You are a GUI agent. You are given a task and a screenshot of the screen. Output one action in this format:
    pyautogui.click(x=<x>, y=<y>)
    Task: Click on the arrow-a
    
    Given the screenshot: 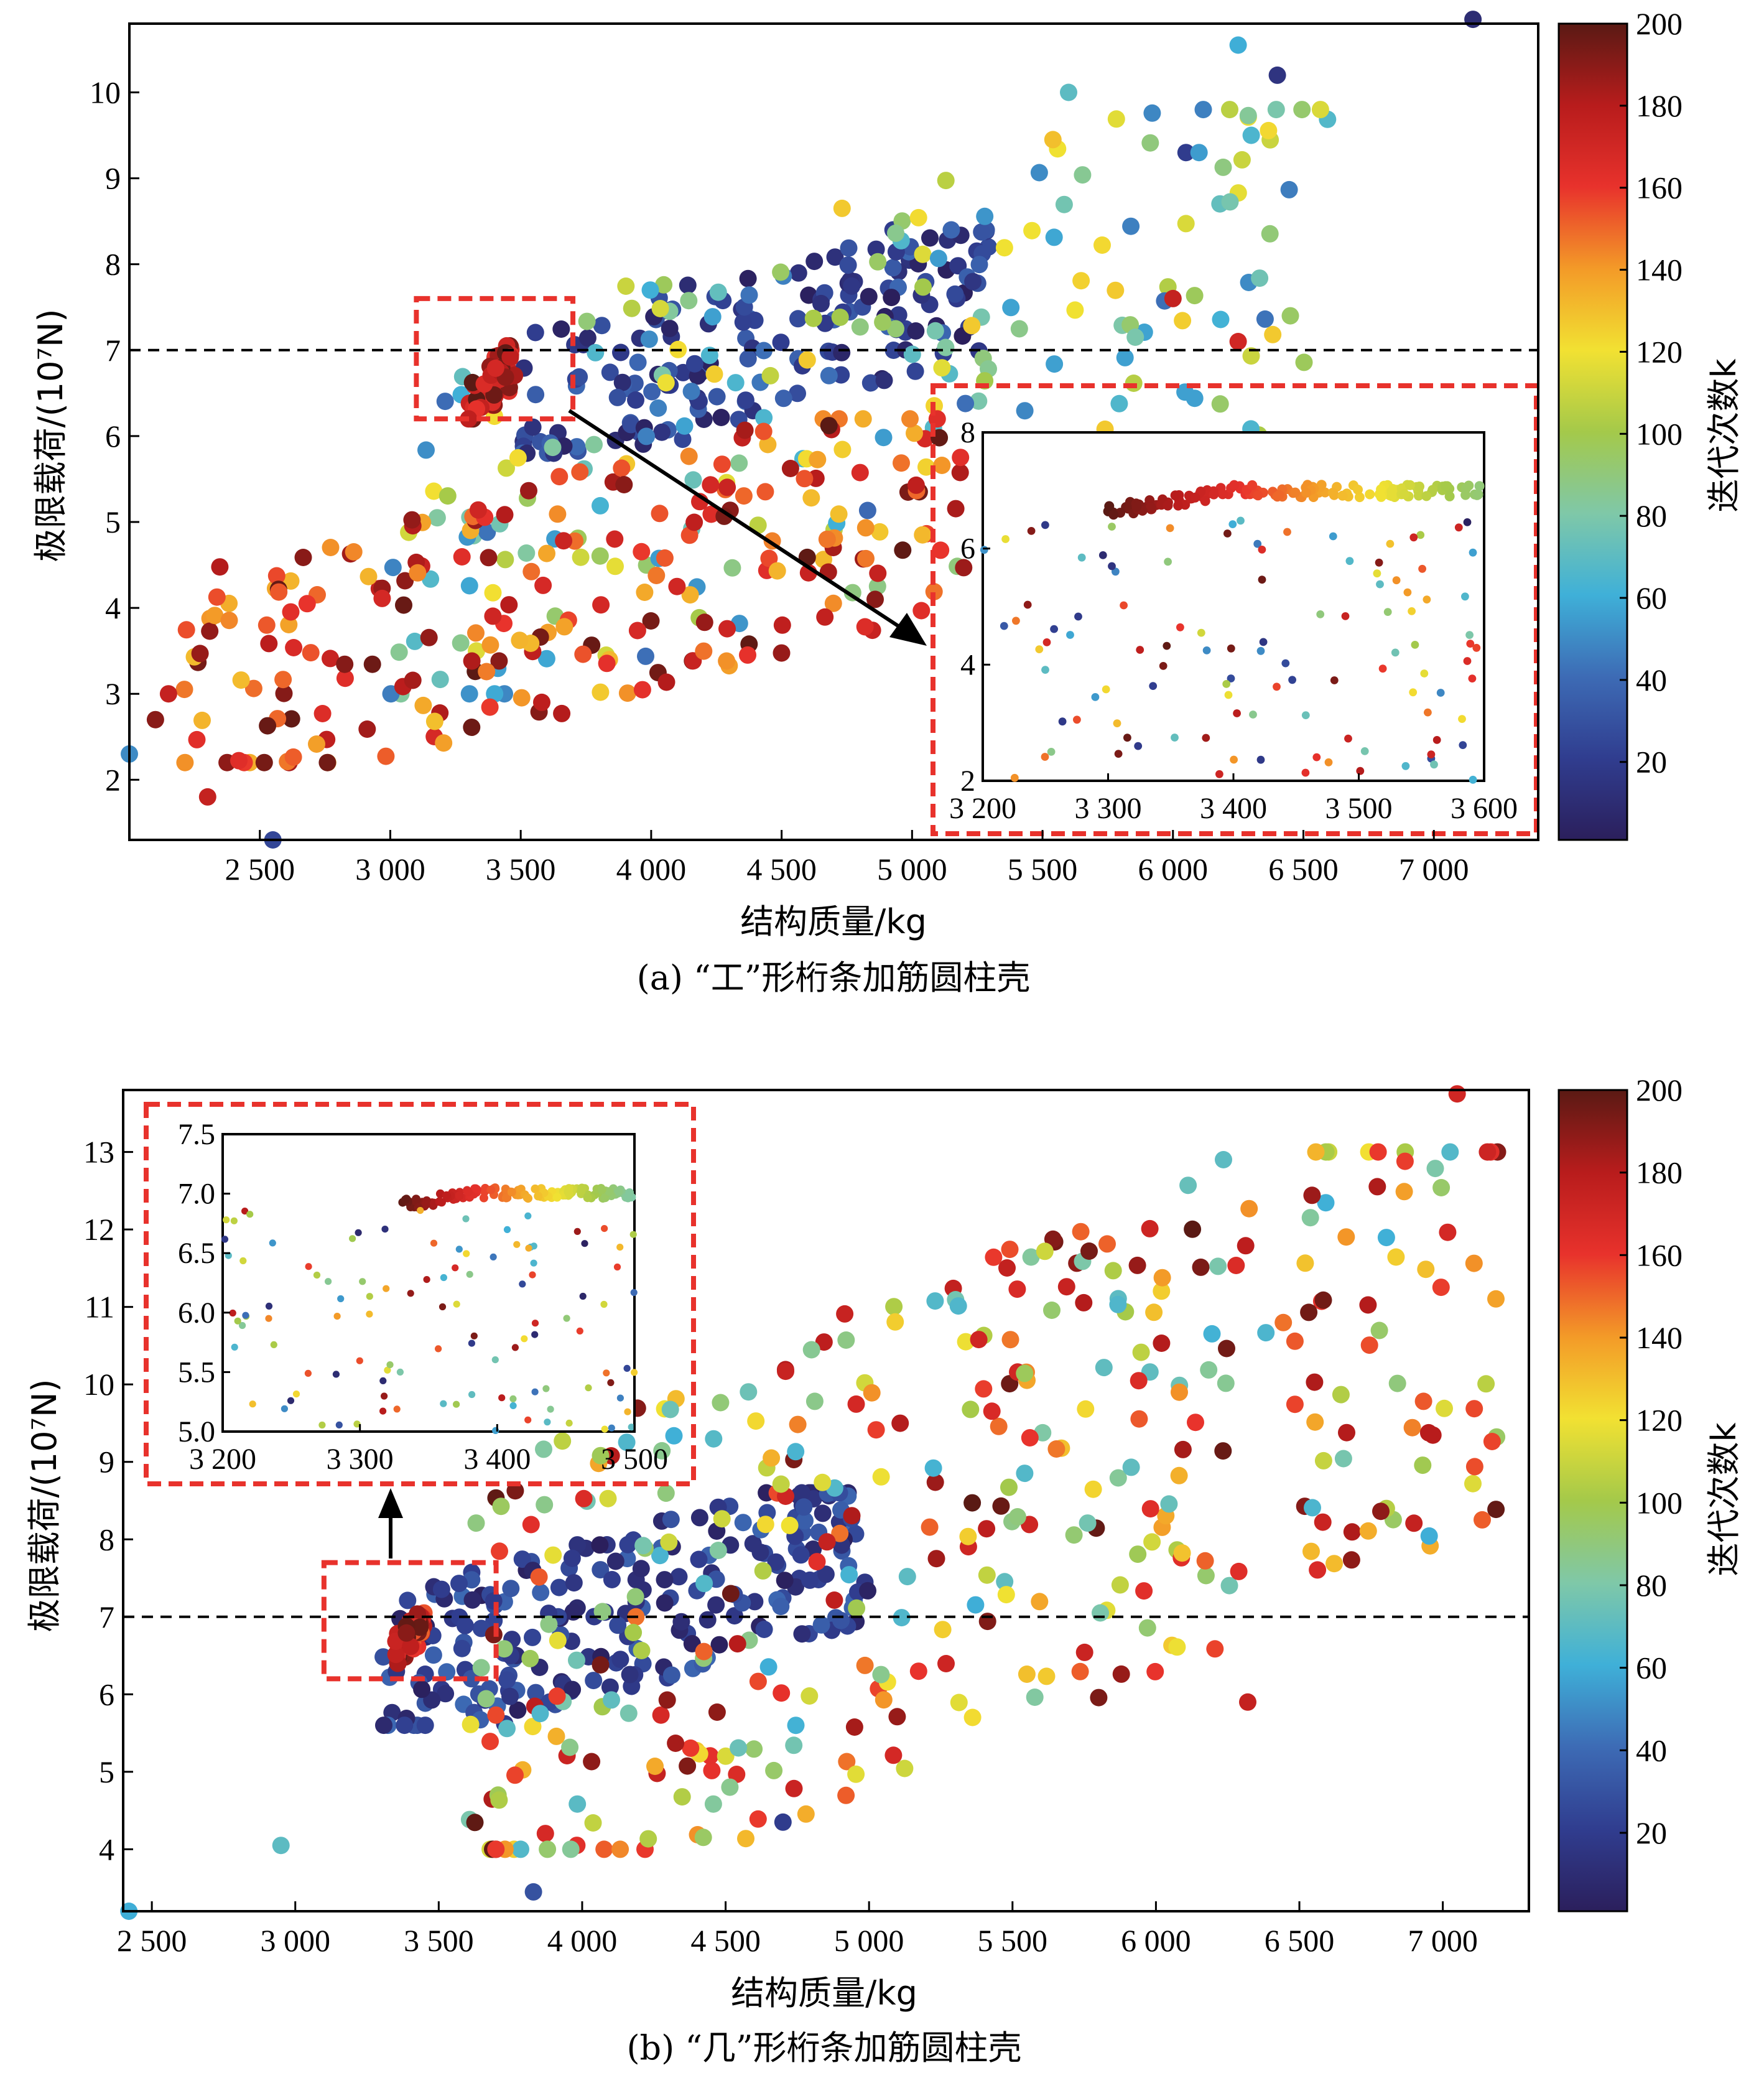 What is the action you would take?
    pyautogui.click(x=747, y=527)
    